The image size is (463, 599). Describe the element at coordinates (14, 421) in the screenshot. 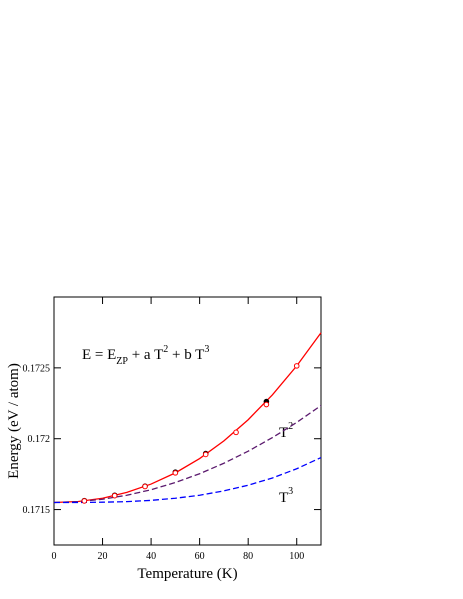

I see `y-axis-label: Energy (eV / atom)` at that location.